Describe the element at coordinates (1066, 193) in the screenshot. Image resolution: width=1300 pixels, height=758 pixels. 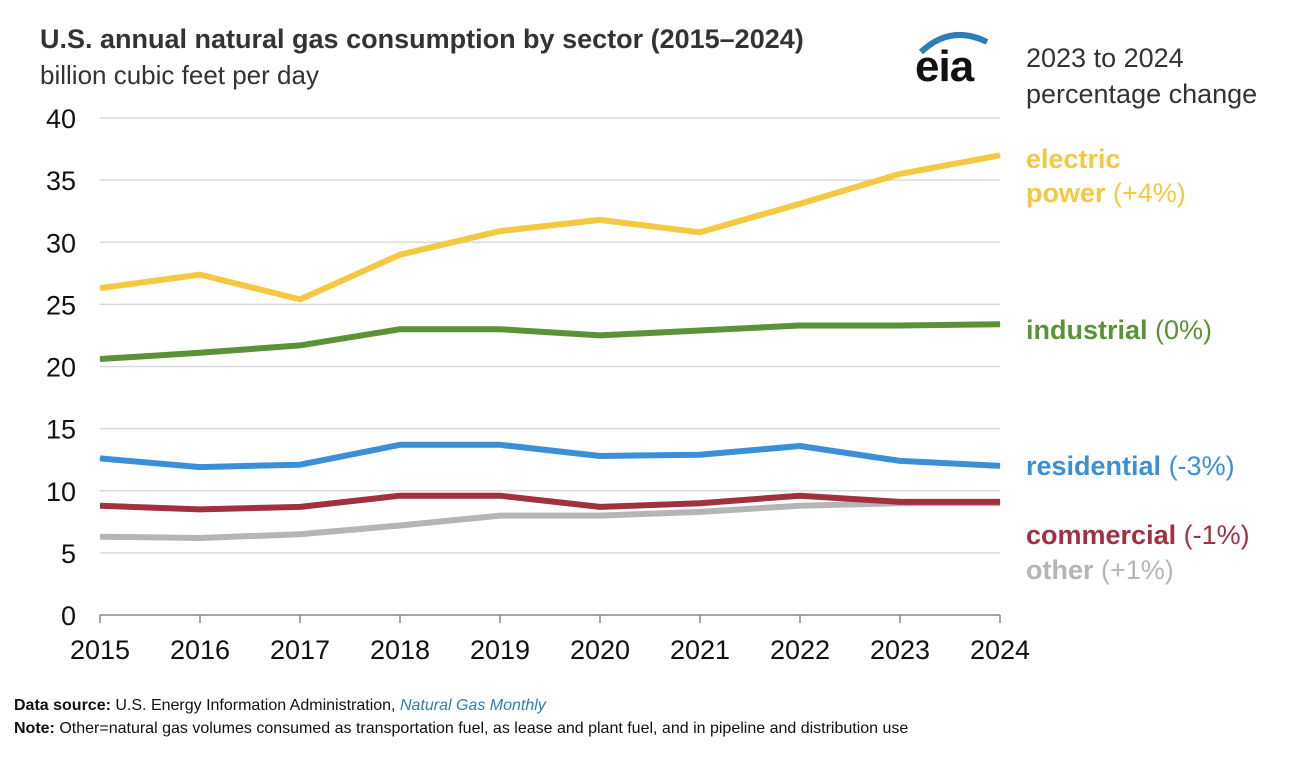
I see `series-name-electric-line2: power` at that location.